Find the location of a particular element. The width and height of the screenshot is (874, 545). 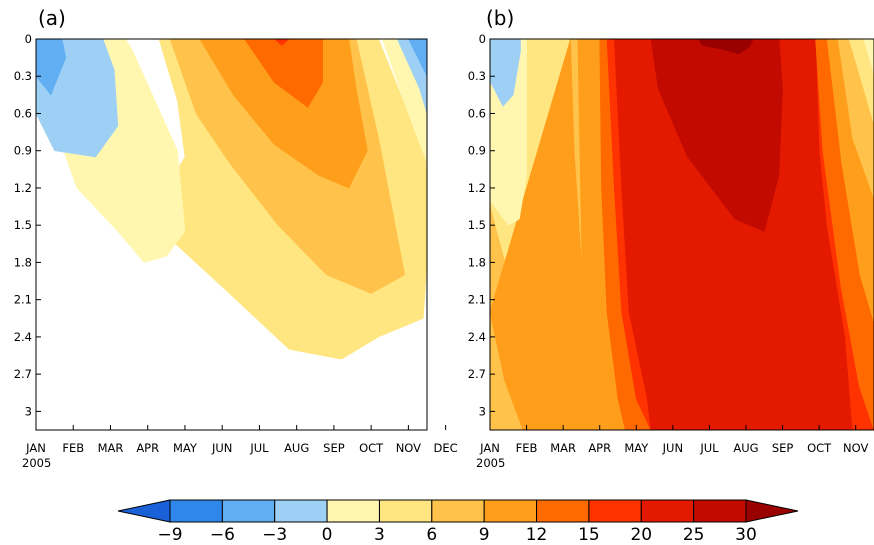

panel-b-label: (b) is located at coordinates (500, 18).